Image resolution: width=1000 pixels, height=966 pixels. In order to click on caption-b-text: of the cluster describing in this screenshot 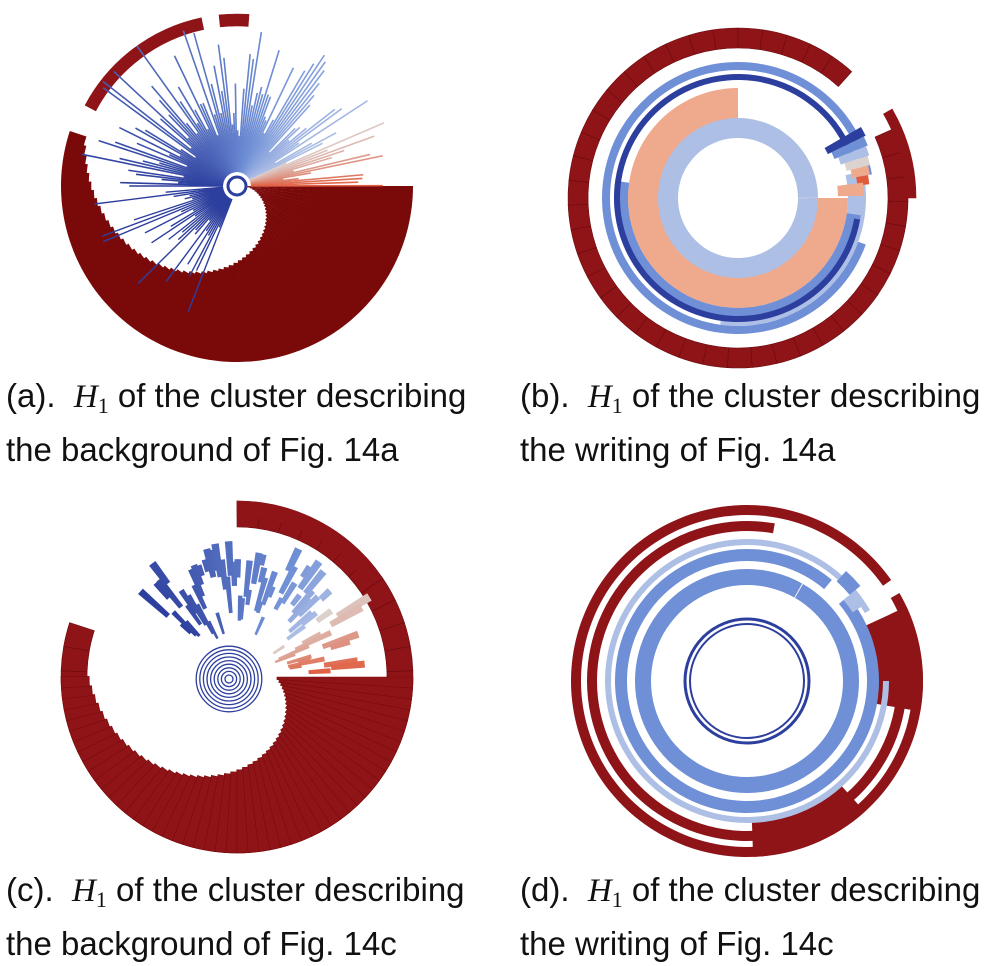, I will do `click(806, 395)`.